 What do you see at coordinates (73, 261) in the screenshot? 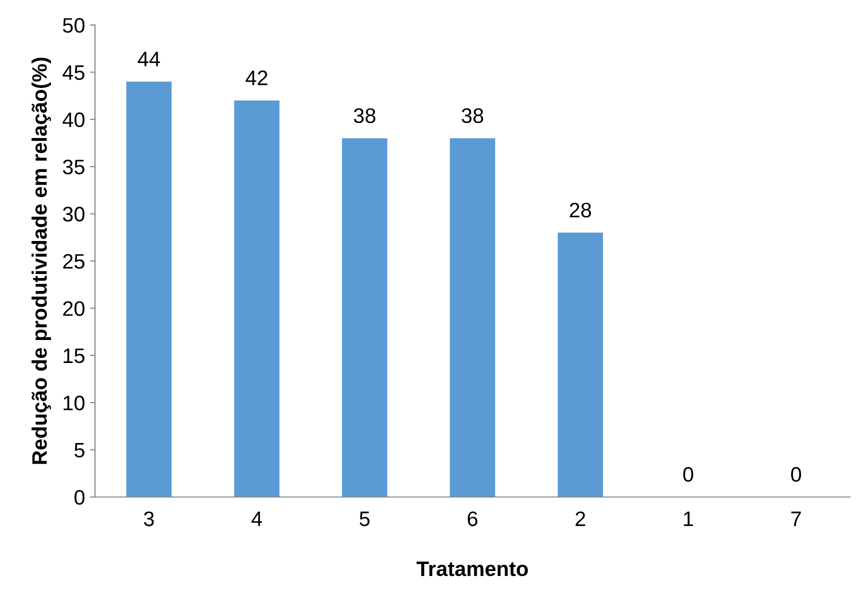
I see `y-tick-label: 25` at bounding box center [73, 261].